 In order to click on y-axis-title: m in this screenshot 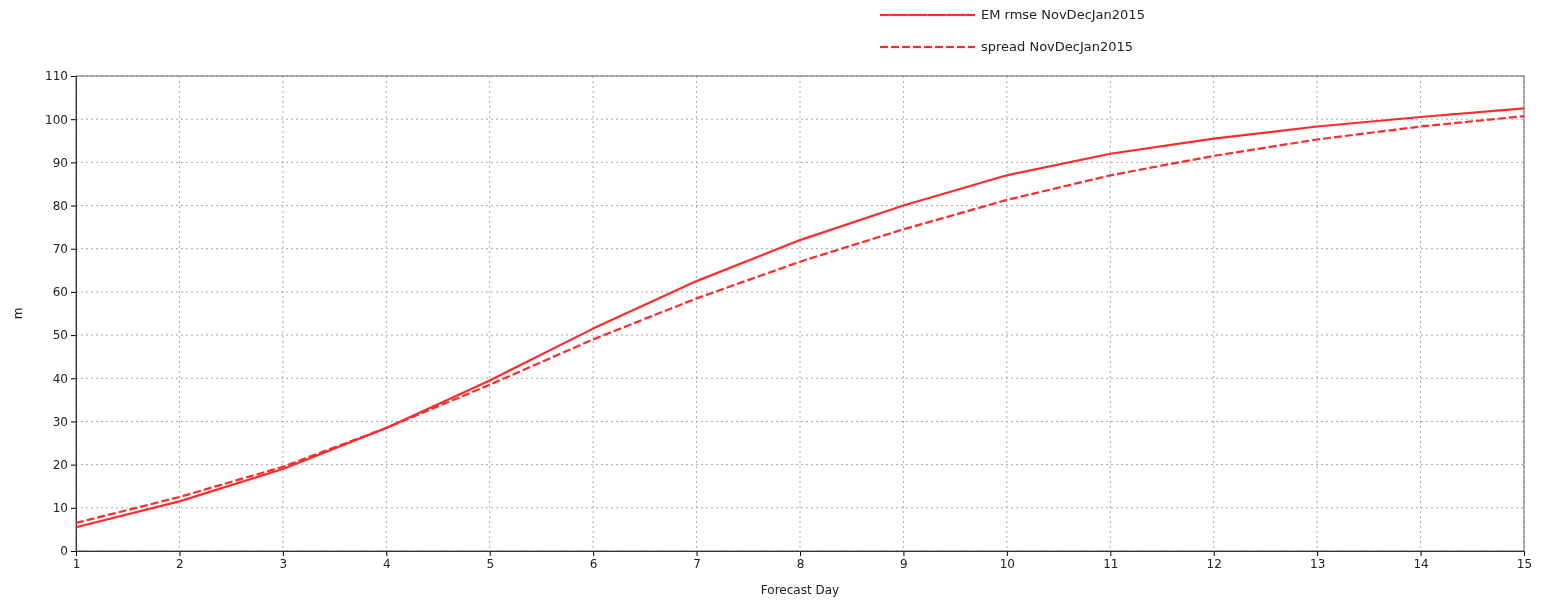, I will do `click(18, 313)`.